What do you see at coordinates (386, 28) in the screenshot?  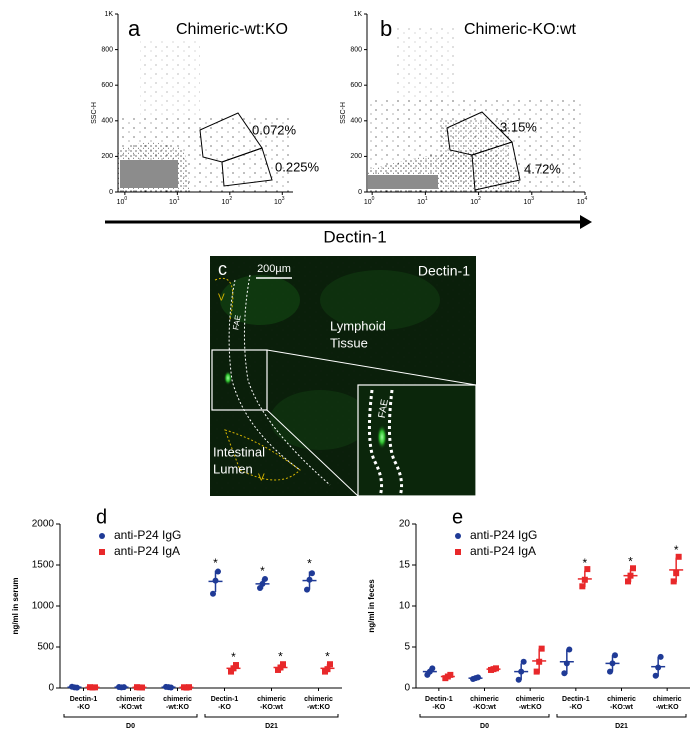 I see `panel-letter: b` at bounding box center [386, 28].